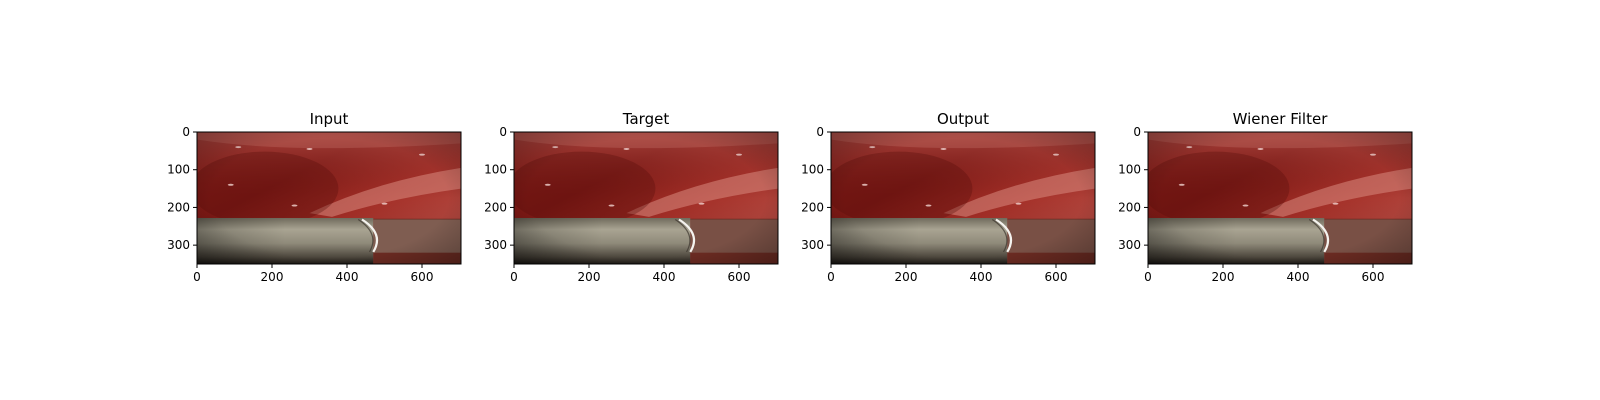 The height and width of the screenshot is (400, 1600). I want to click on panel-title: Target, so click(646, 119).